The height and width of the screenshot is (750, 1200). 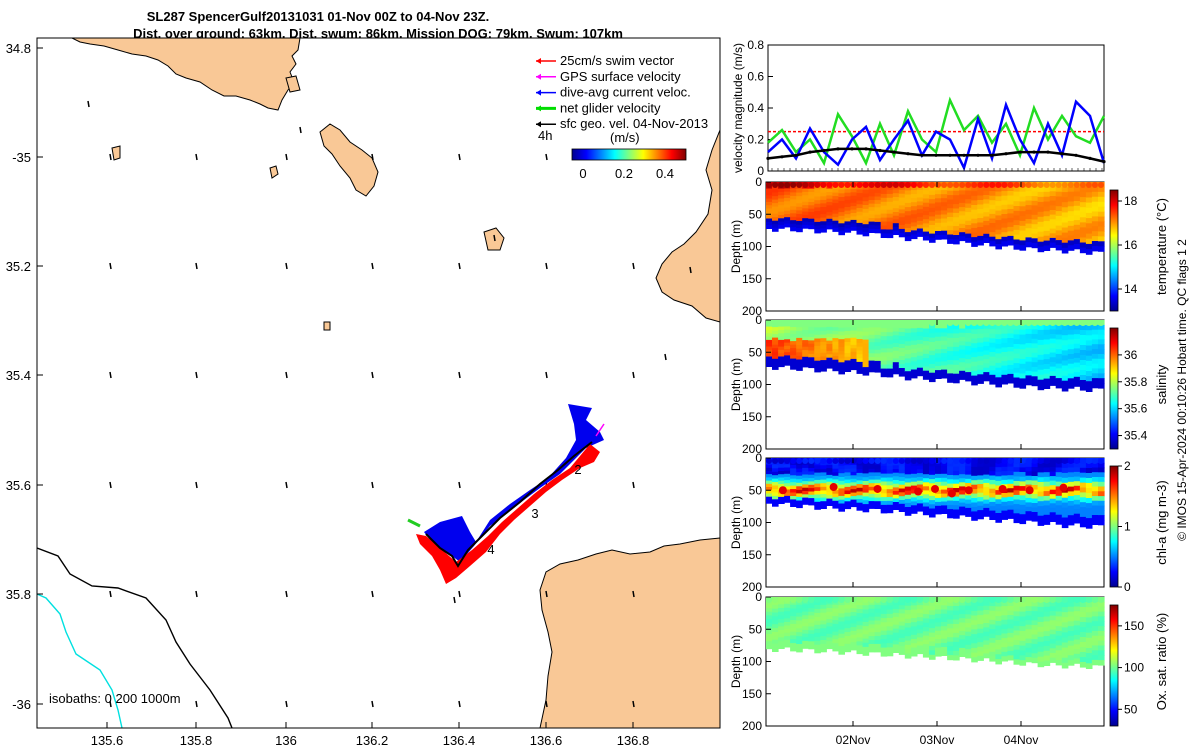 I want to click on velocity-point, so click(x=866, y=149).